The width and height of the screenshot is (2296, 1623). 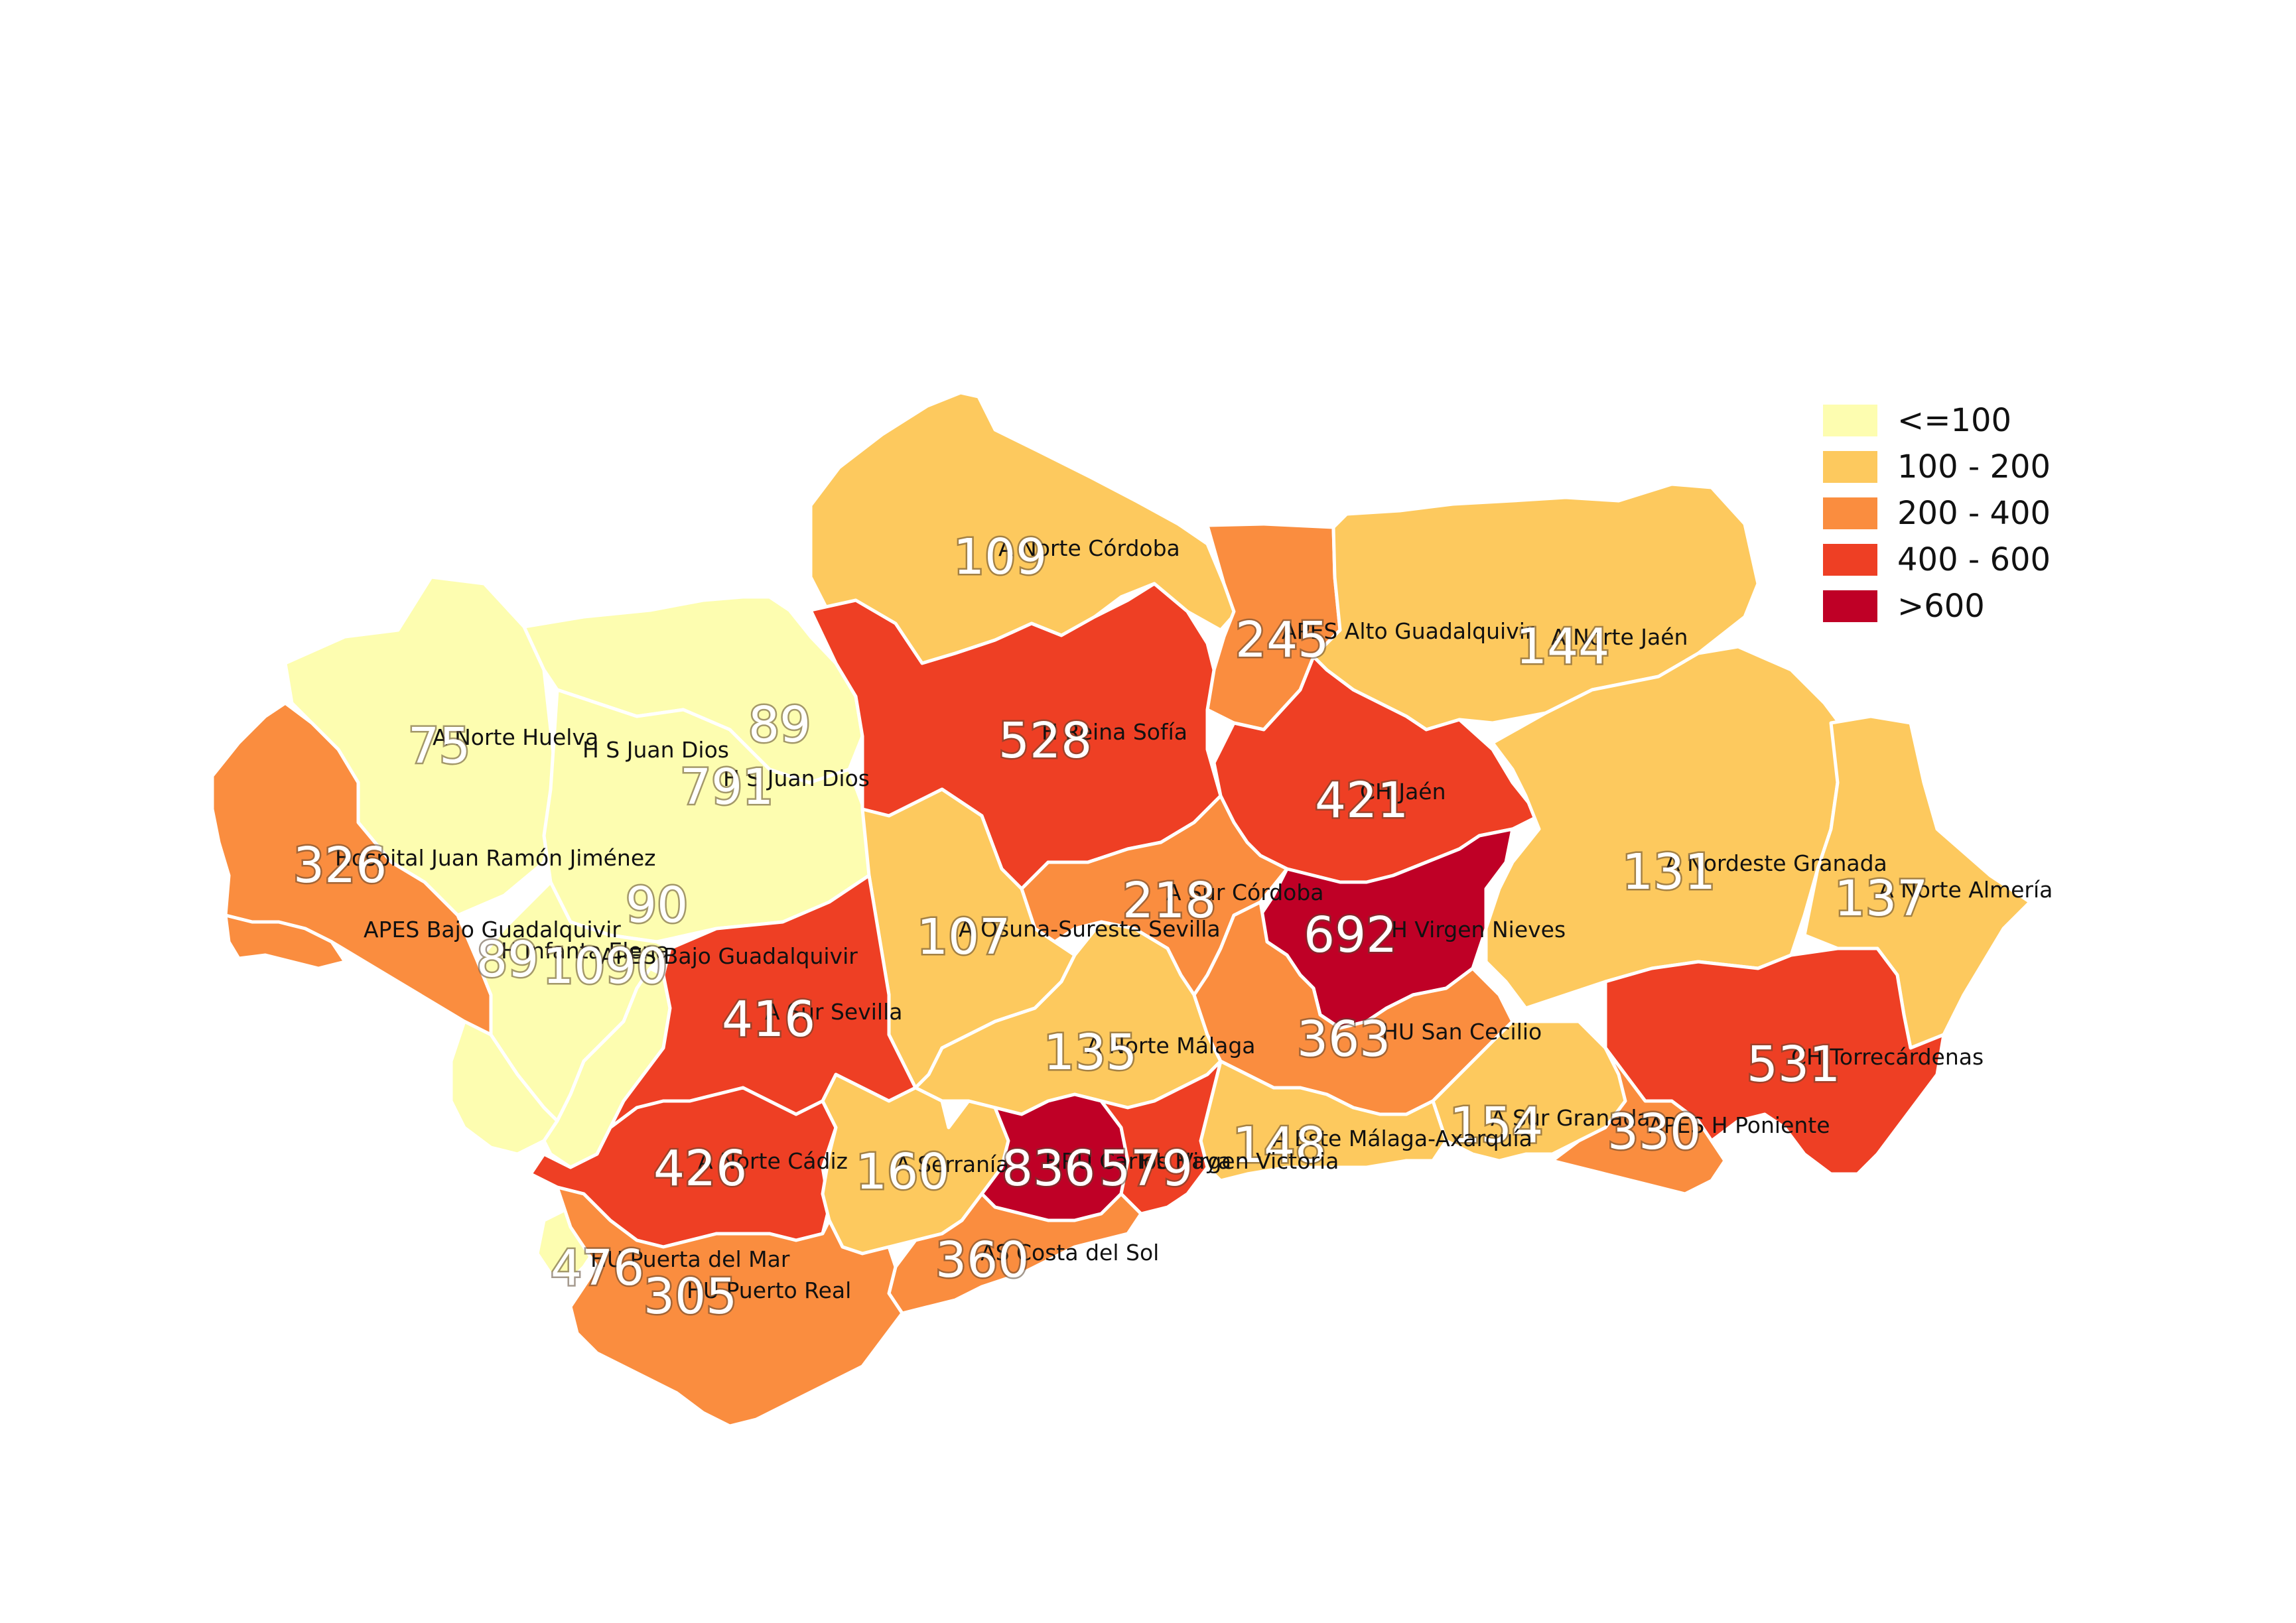 I want to click on region-name-label: A Osuna-Sureste Sevilla, so click(x=1090, y=929).